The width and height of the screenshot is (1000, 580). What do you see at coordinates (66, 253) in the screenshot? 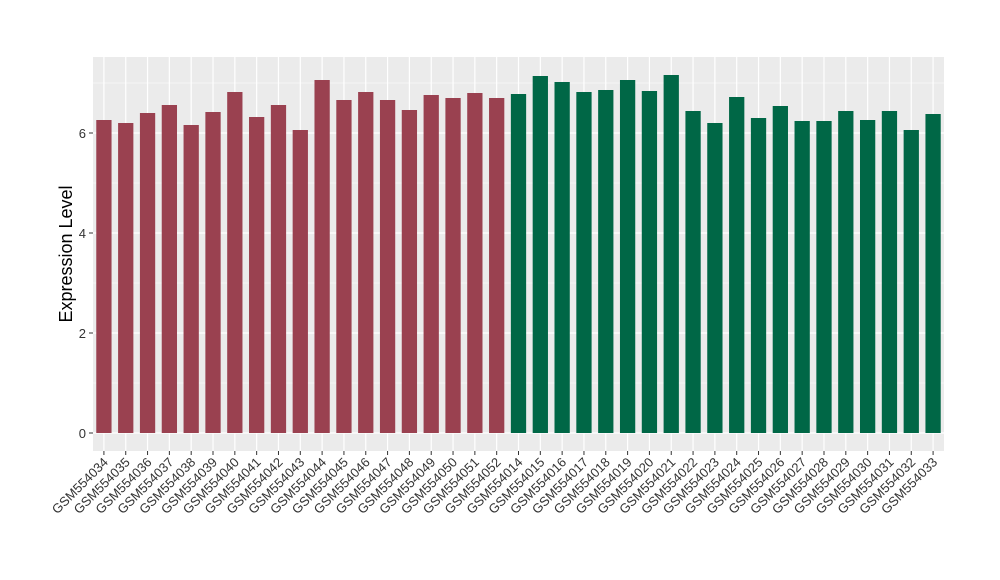
I see `y-axis-label: Expression Level` at bounding box center [66, 253].